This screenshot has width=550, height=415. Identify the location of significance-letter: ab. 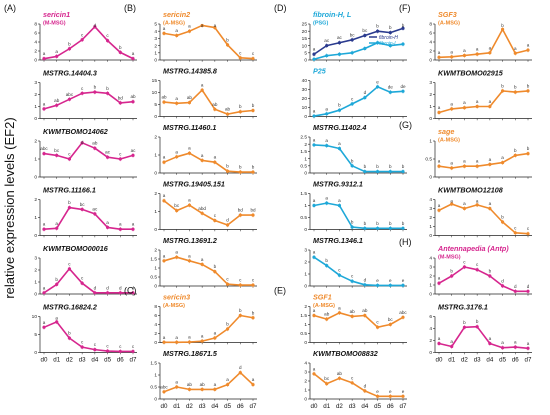
(340, 373).